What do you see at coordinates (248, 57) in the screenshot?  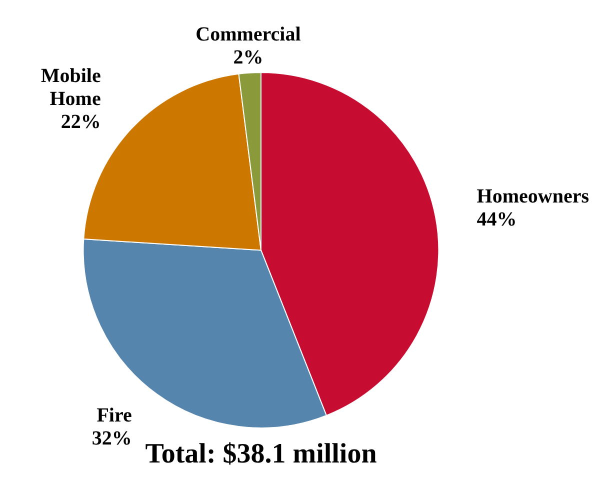 I see `data-label: 2%` at bounding box center [248, 57].